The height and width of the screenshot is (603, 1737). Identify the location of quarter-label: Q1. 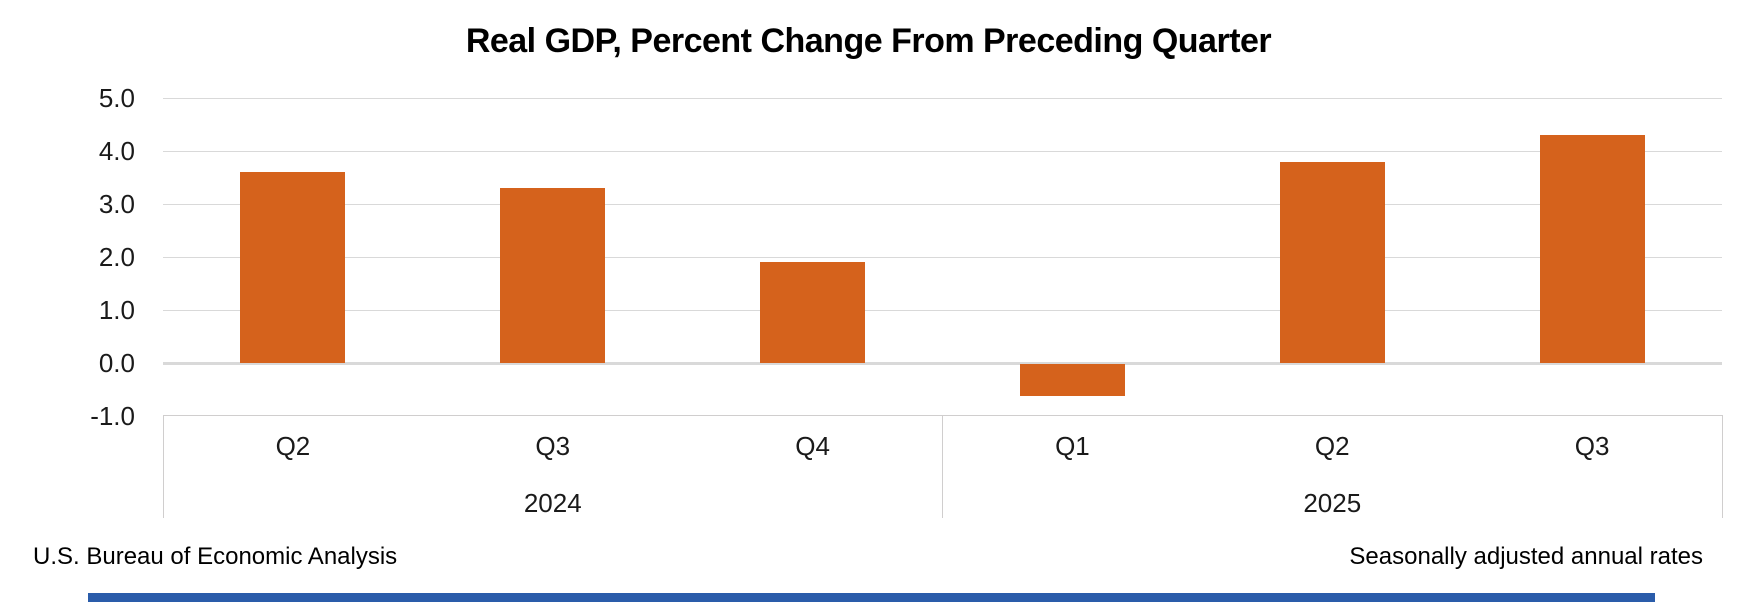
(1072, 446).